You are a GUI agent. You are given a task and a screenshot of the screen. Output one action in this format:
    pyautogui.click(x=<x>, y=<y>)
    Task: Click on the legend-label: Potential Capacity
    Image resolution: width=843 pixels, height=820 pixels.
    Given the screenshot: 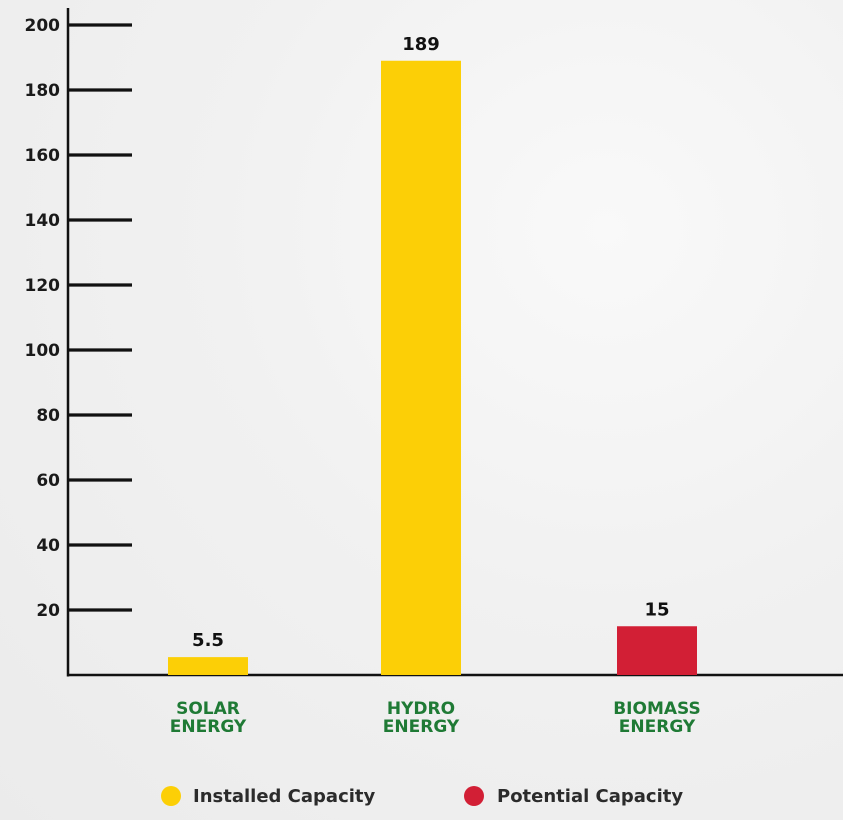 What is the action you would take?
    pyautogui.click(x=590, y=796)
    